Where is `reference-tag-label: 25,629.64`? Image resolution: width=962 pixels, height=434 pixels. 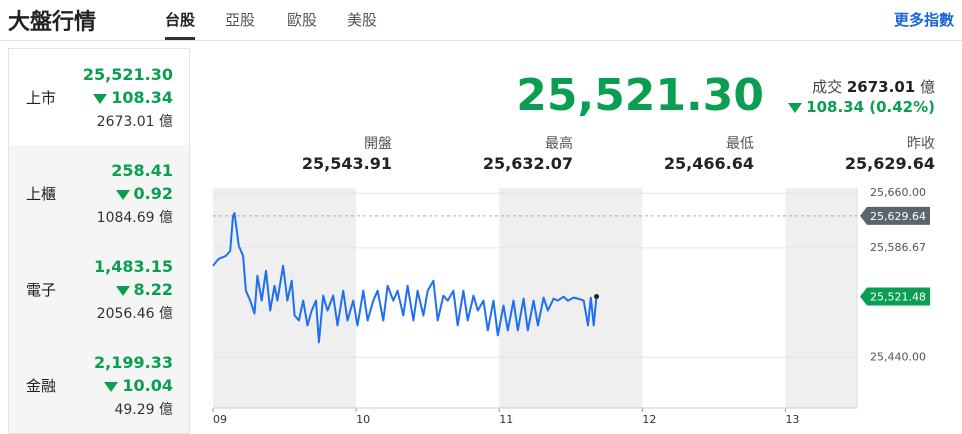
reference-tag-label: 25,629.64 is located at coordinates (898, 216).